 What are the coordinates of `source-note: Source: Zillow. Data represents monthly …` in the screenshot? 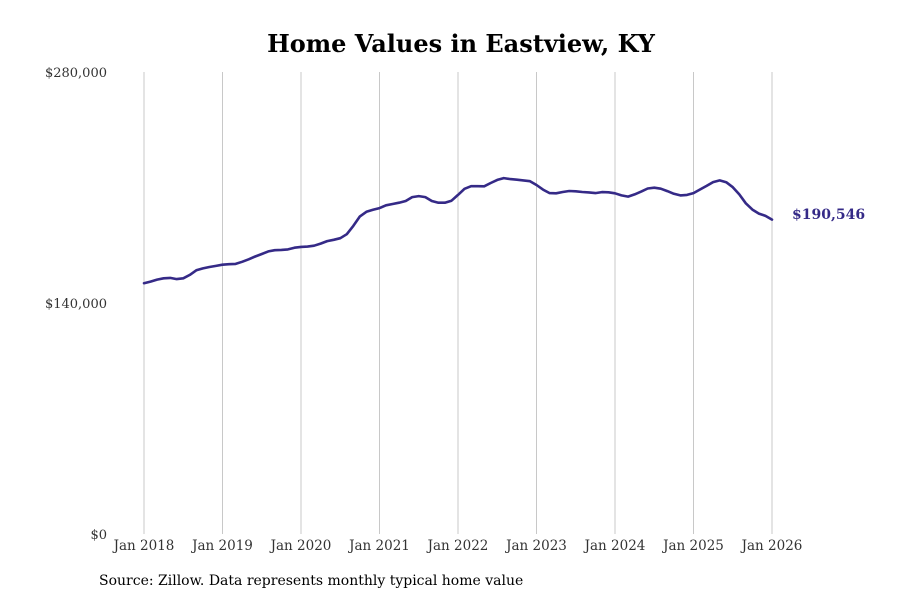 It's located at (311, 581).